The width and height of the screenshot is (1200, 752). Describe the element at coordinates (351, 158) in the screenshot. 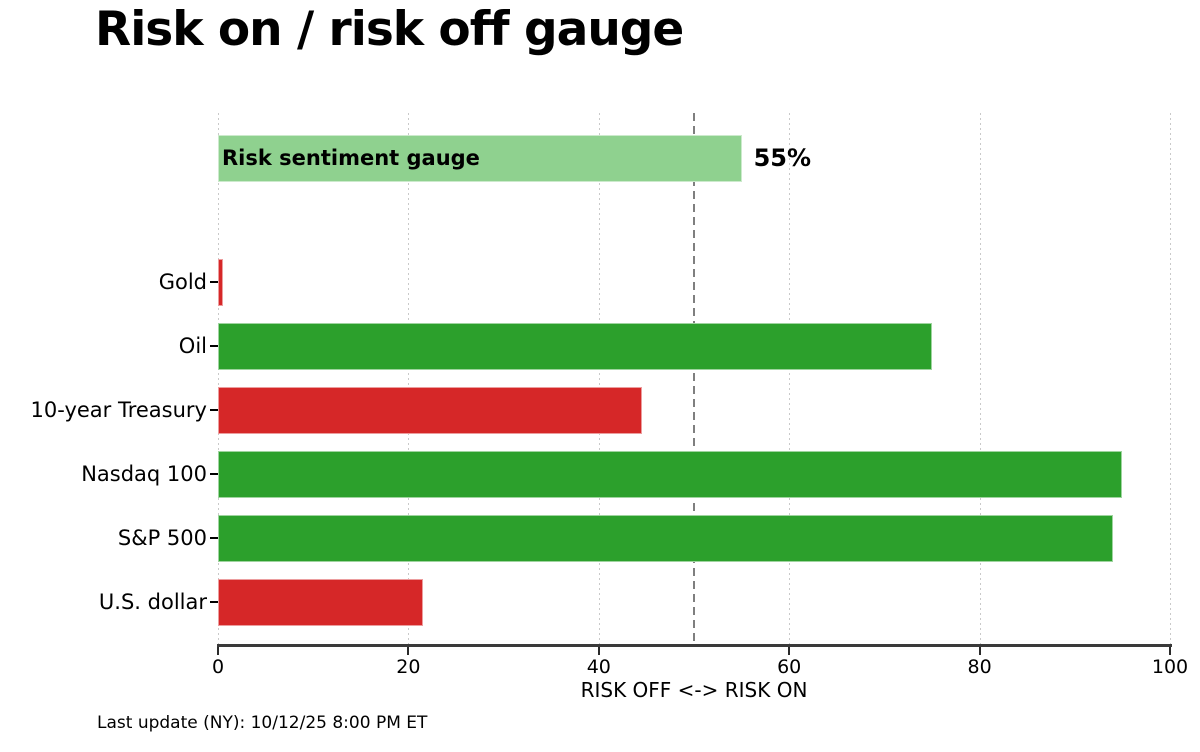

I see `gauge-bar-label: Risk sentiment gauge` at that location.